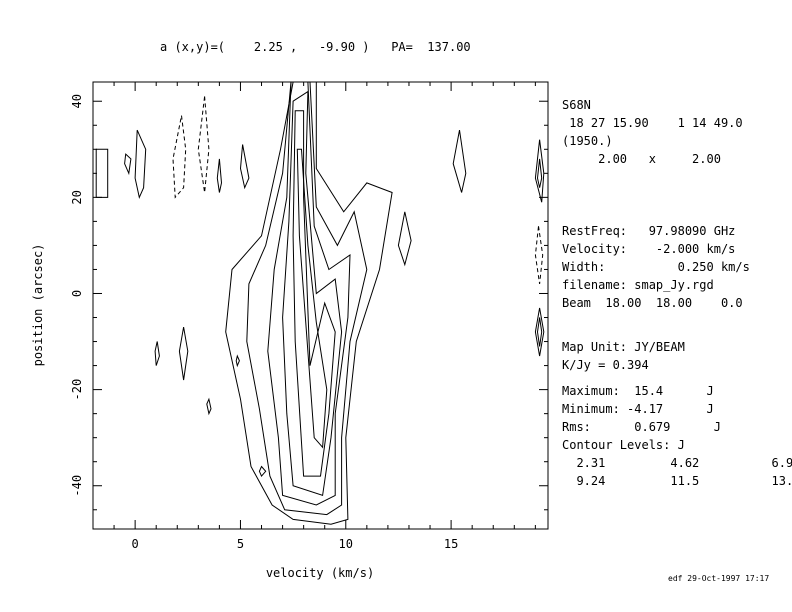  Describe the element at coordinates (656, 267) in the screenshot. I see `channel-width: Width: 0.250 km/s` at that location.